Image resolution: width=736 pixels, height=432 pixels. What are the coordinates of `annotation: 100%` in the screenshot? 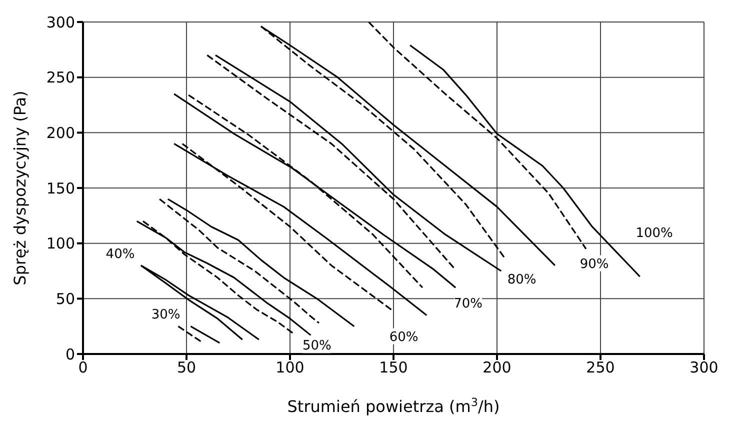 It's located at (654, 233).